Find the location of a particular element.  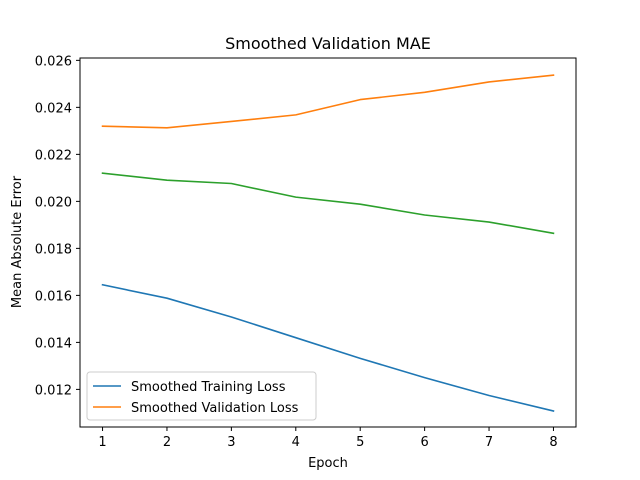

y-tick-label: 0.014 is located at coordinates (53, 343).